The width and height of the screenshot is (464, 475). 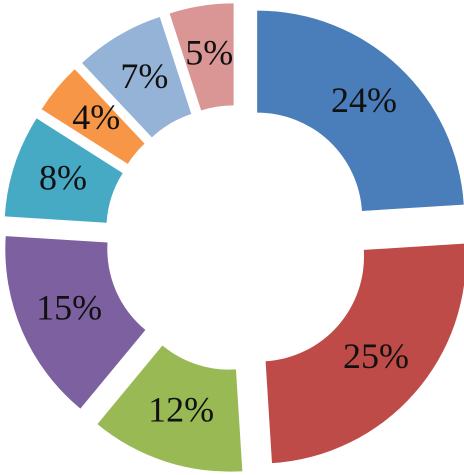 I want to click on data-label: 5%, so click(x=209, y=53).